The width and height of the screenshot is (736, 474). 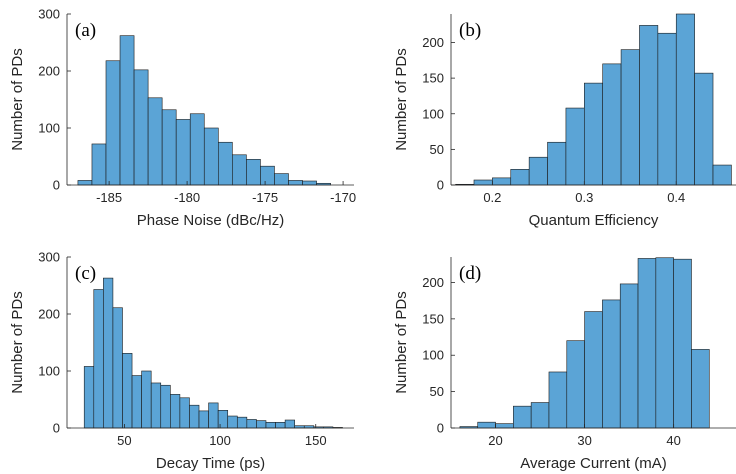 I want to click on chart-1-y-tick-label-0: 0, so click(x=56, y=185).